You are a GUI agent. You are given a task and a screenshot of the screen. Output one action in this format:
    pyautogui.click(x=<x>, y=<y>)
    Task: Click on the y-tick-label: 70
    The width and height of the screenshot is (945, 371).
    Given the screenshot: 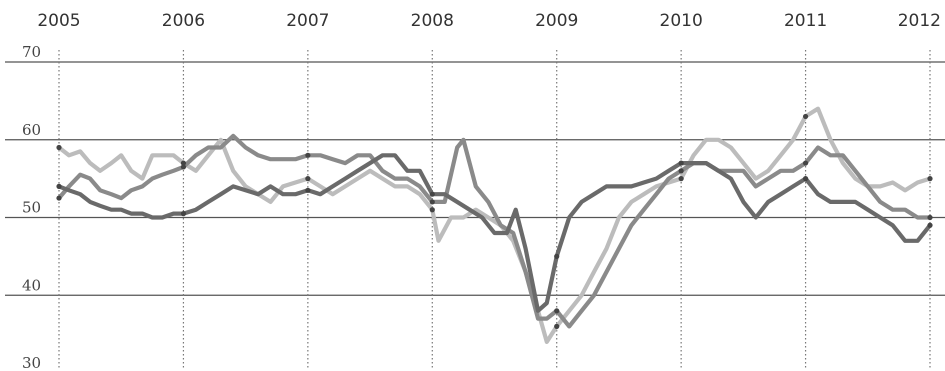 What is the action you would take?
    pyautogui.click(x=31, y=52)
    